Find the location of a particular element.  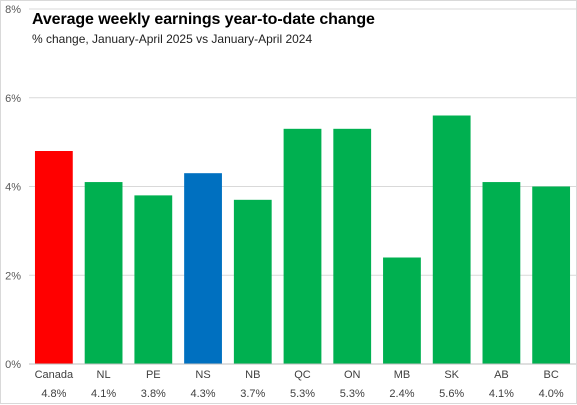

x-tick-label: AB is located at coordinates (501, 375).